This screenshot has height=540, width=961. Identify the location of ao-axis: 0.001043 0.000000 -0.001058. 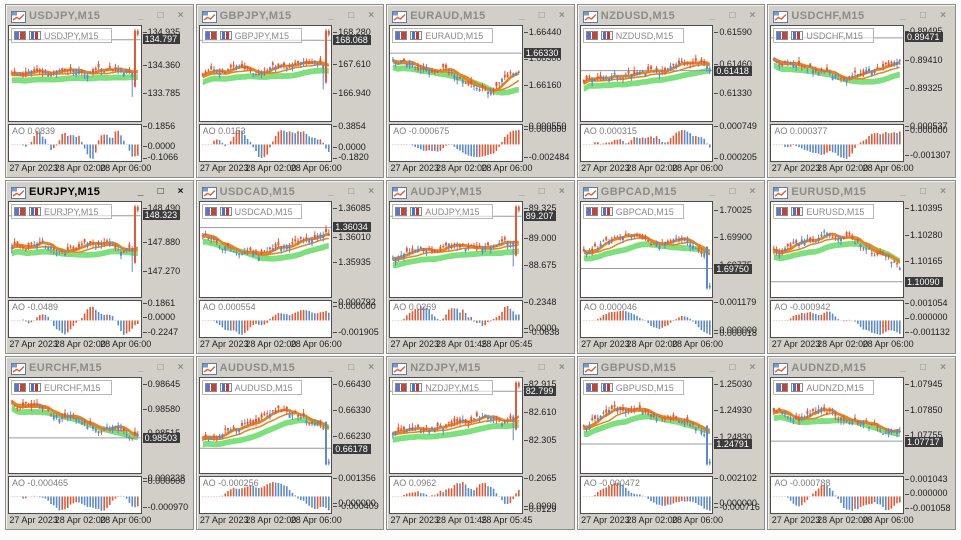
(928, 494).